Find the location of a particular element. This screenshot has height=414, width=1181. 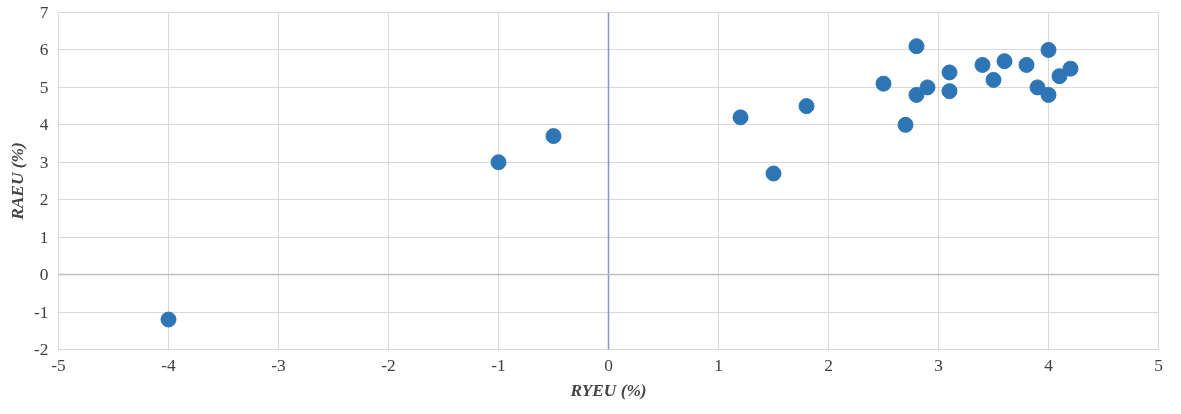

y-tick-label: 2 is located at coordinates (44, 200).